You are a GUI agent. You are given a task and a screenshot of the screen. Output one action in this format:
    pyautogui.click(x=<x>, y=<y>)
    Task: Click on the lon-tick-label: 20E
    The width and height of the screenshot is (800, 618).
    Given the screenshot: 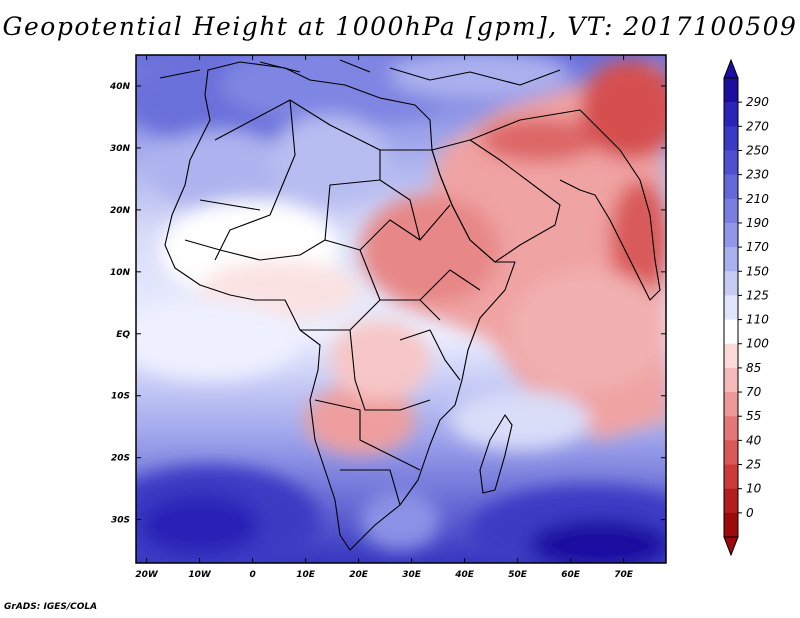 What is the action you would take?
    pyautogui.click(x=359, y=575)
    